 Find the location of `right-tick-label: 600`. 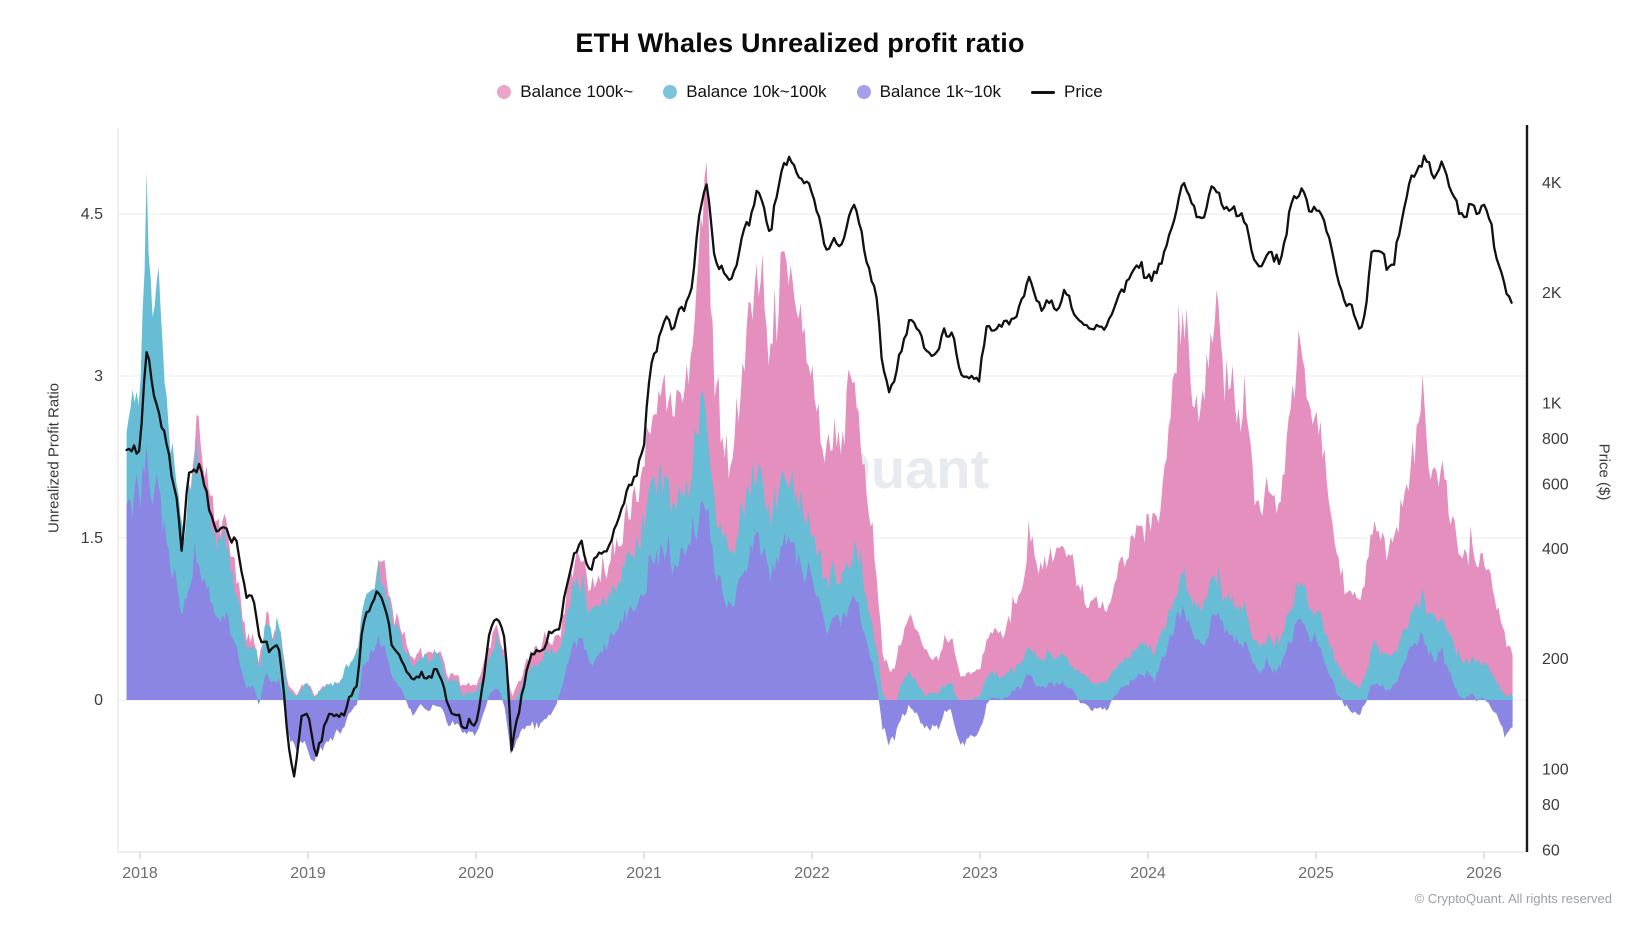

right-tick-label: 600 is located at coordinates (1555, 485).